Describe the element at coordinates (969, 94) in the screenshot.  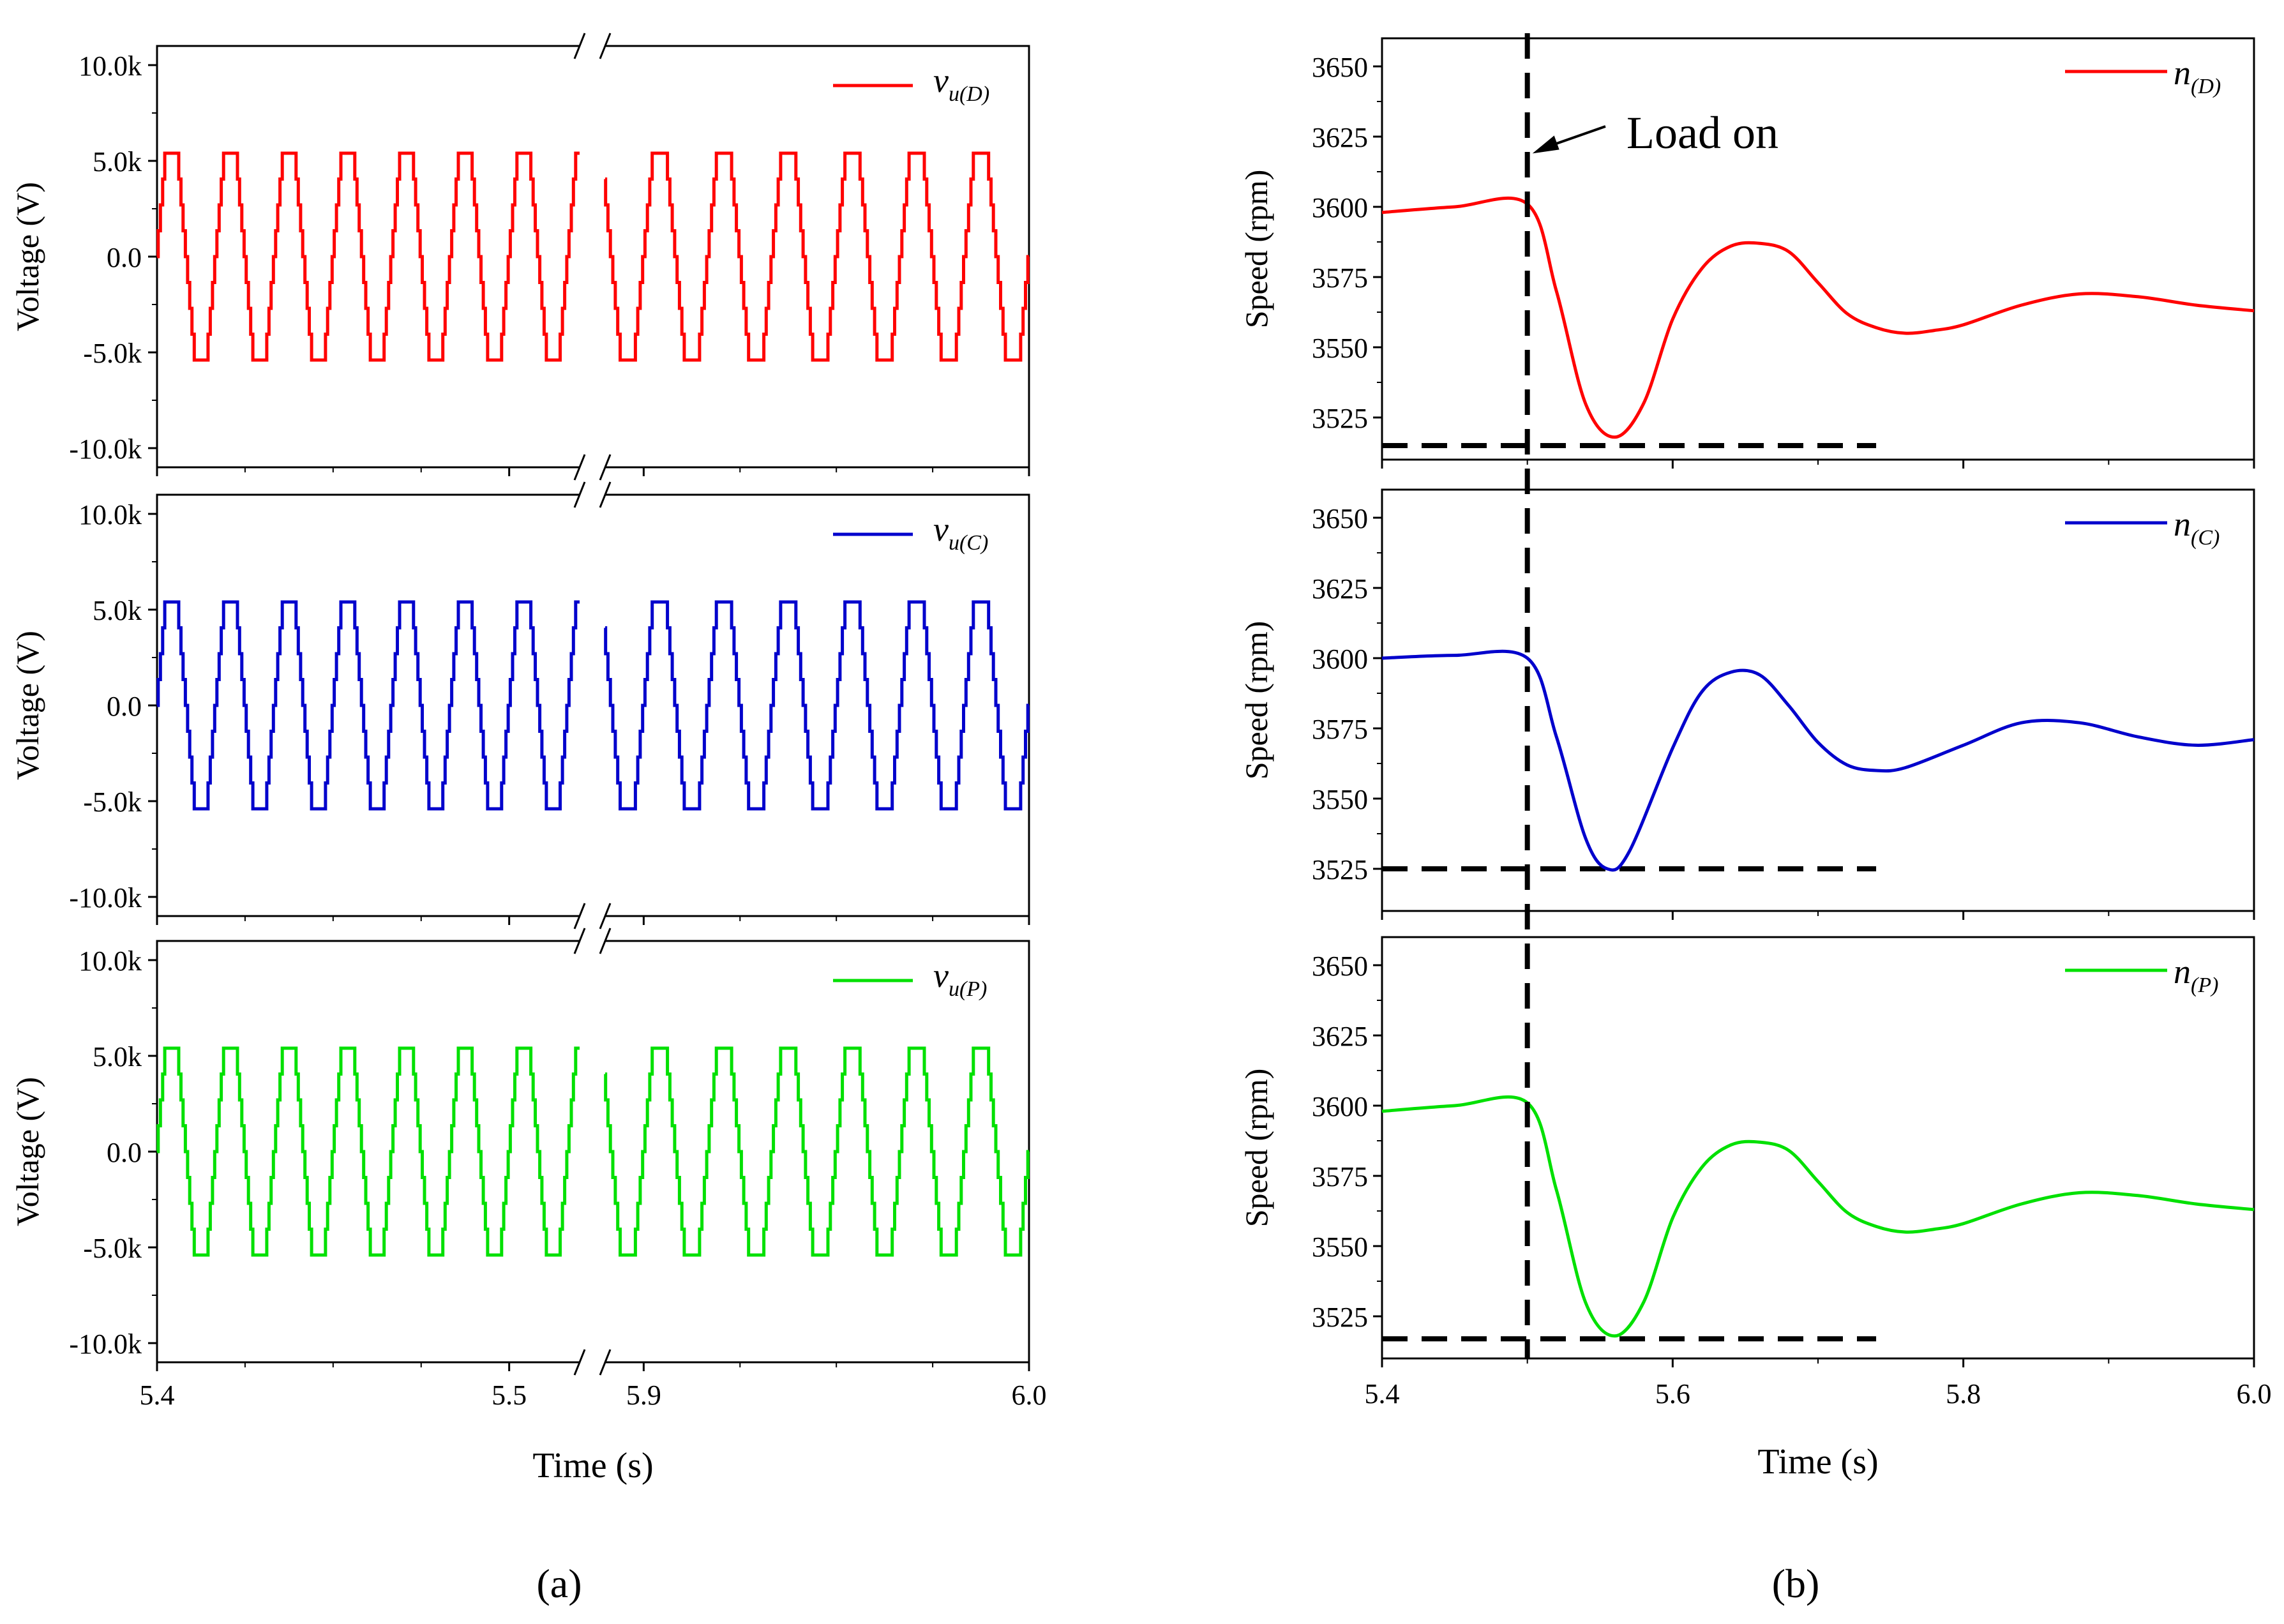
I see `legend-label-sub: u(D)` at that location.